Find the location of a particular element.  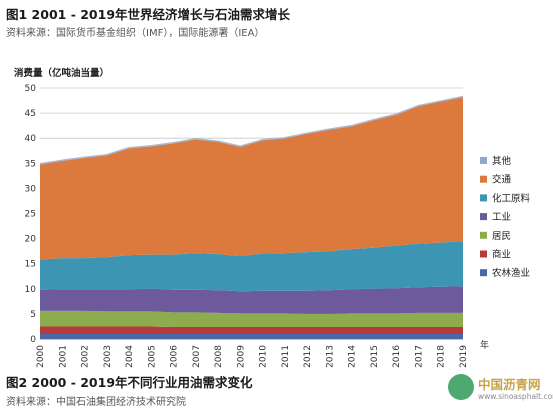

x-tick-label: 2009 is located at coordinates (241, 356).